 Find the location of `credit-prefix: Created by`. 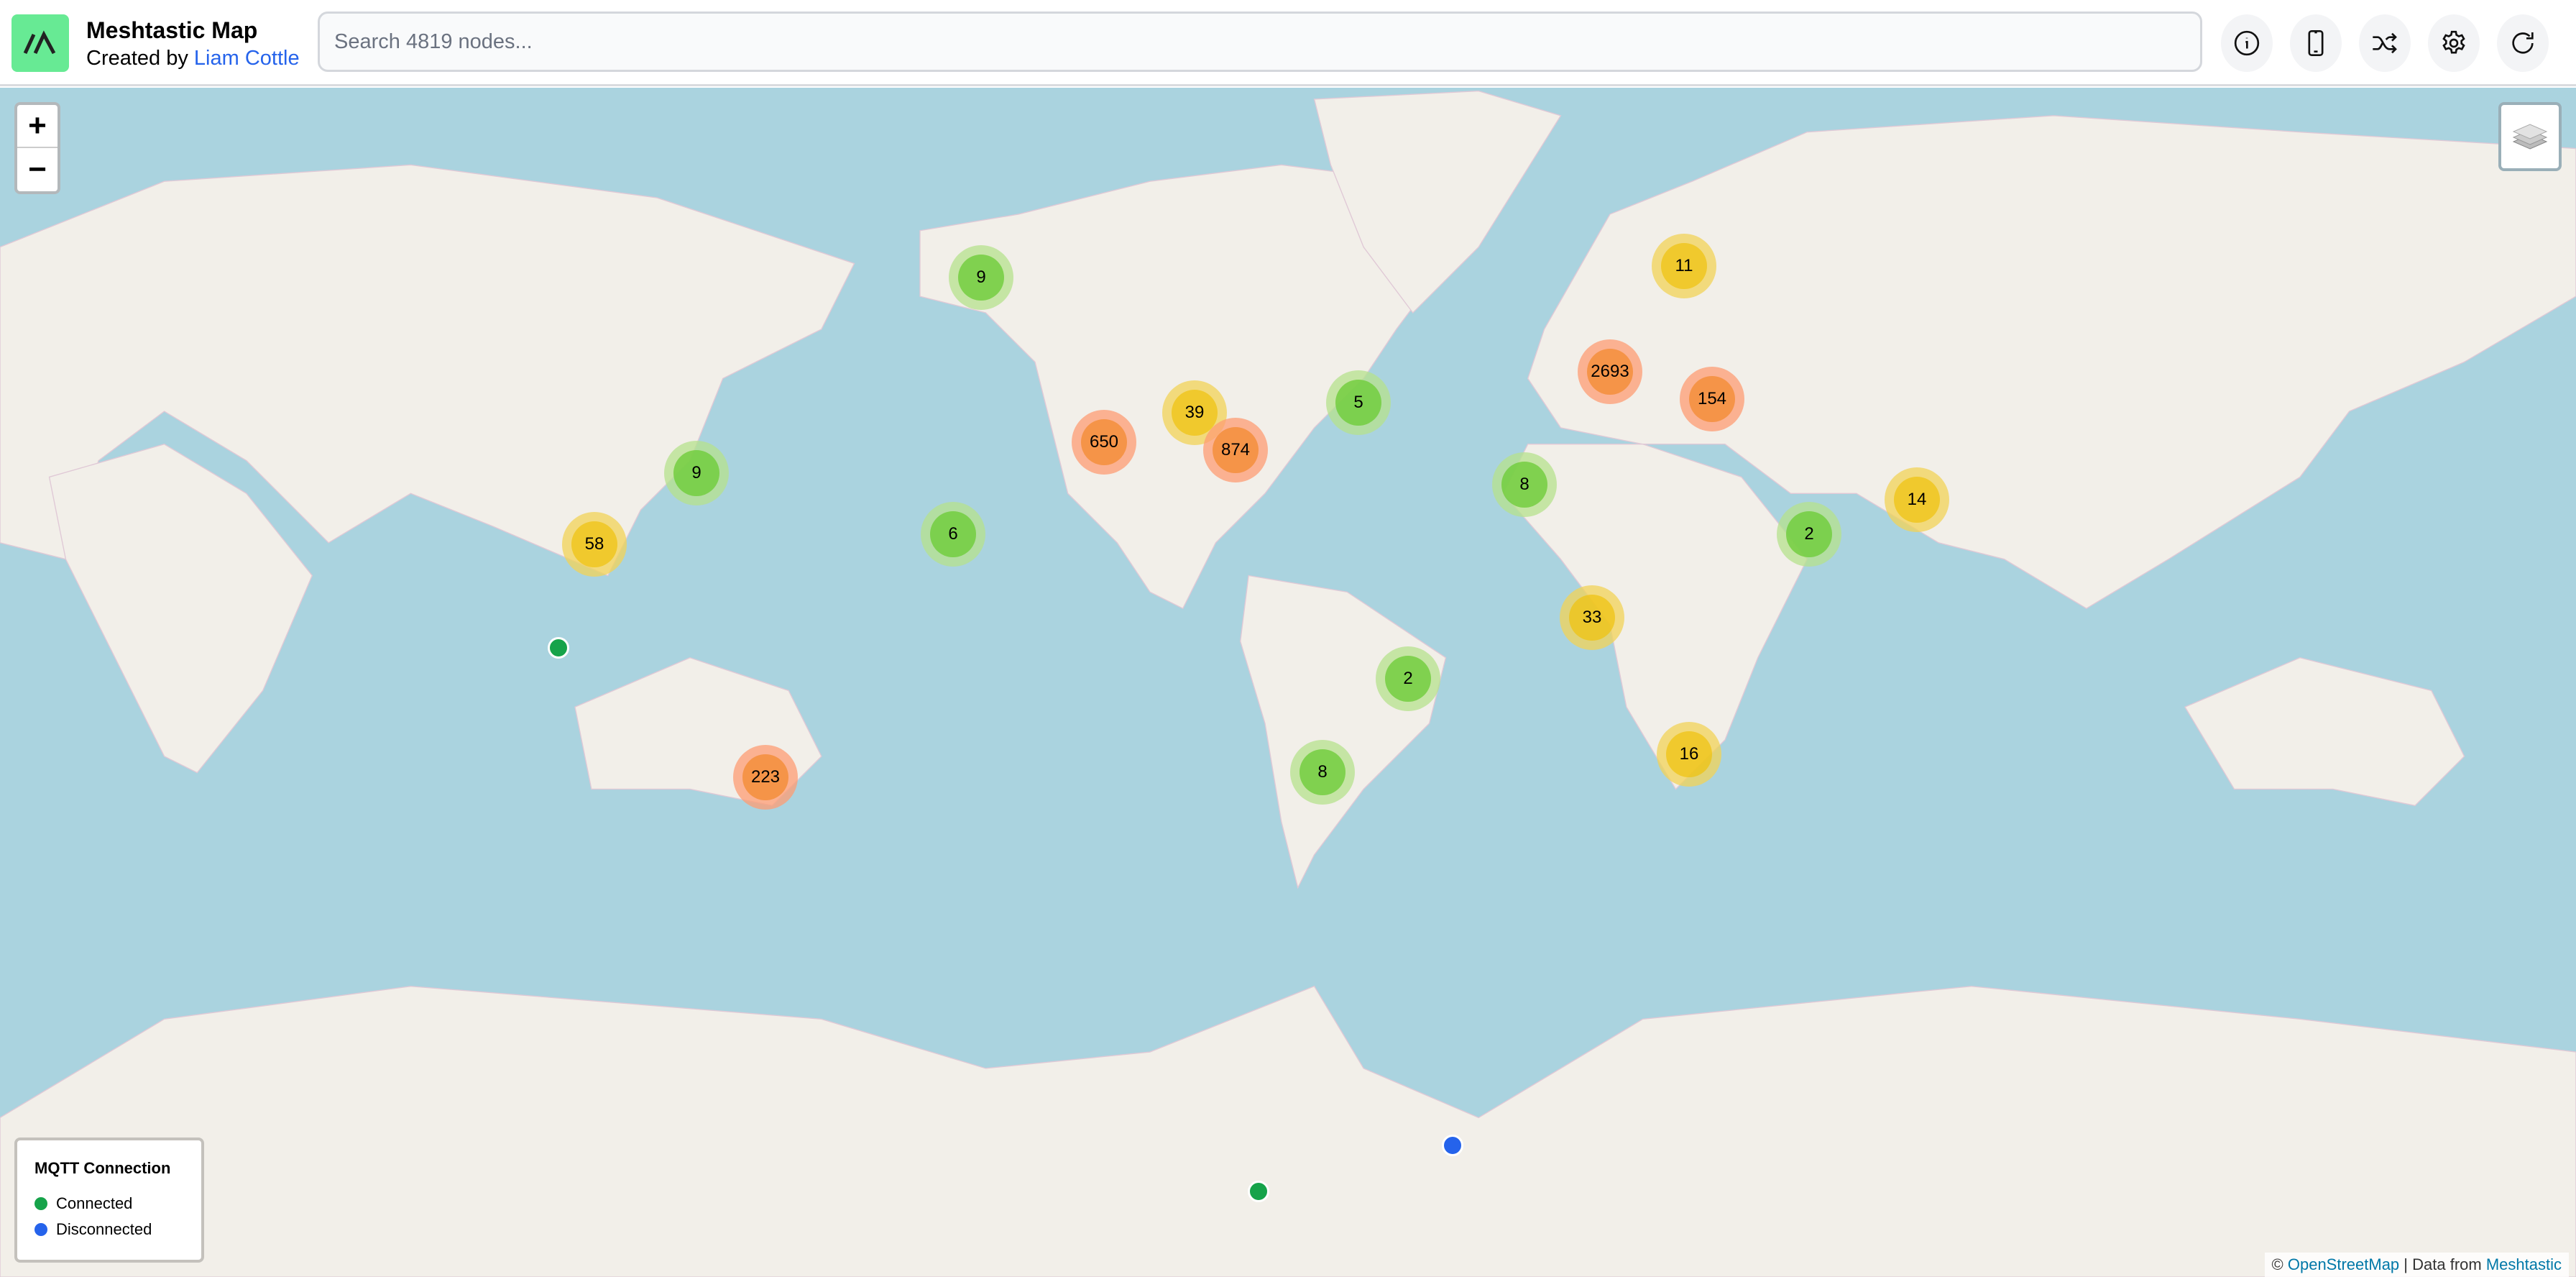

credit-prefix: Created by is located at coordinates (137, 58).